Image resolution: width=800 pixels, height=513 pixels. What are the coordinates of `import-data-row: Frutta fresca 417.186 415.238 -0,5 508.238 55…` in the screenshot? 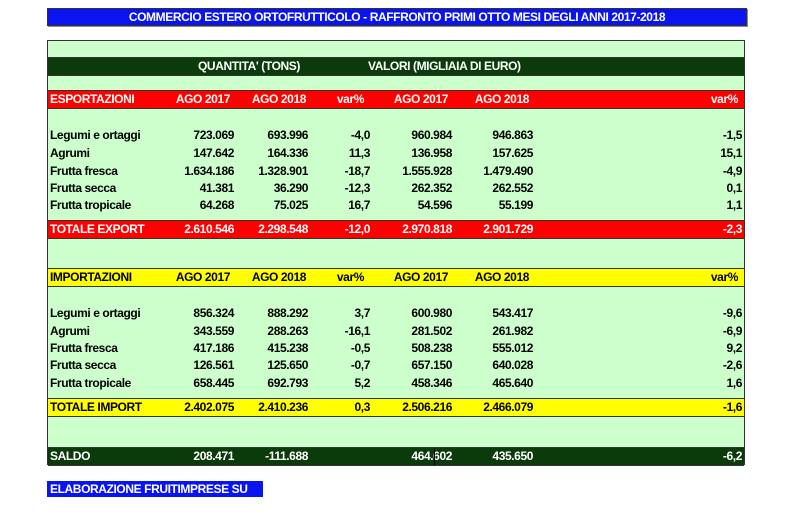 It's located at (396, 348).